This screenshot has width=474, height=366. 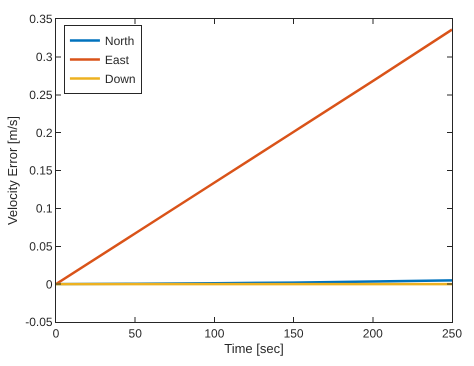 I want to click on y-tick-label: 0.05, so click(x=41, y=246).